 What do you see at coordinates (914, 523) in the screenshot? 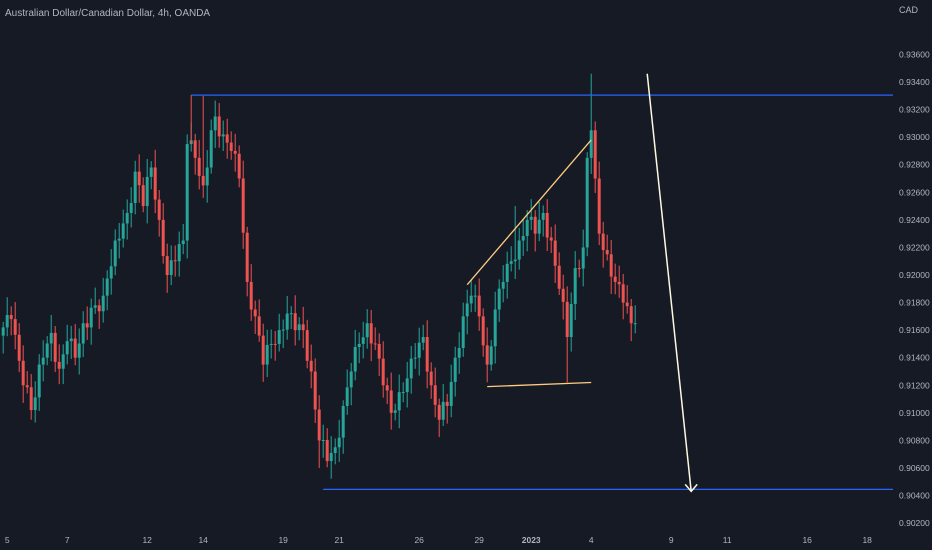
I see `price-tick-label: 0.90200` at bounding box center [914, 523].